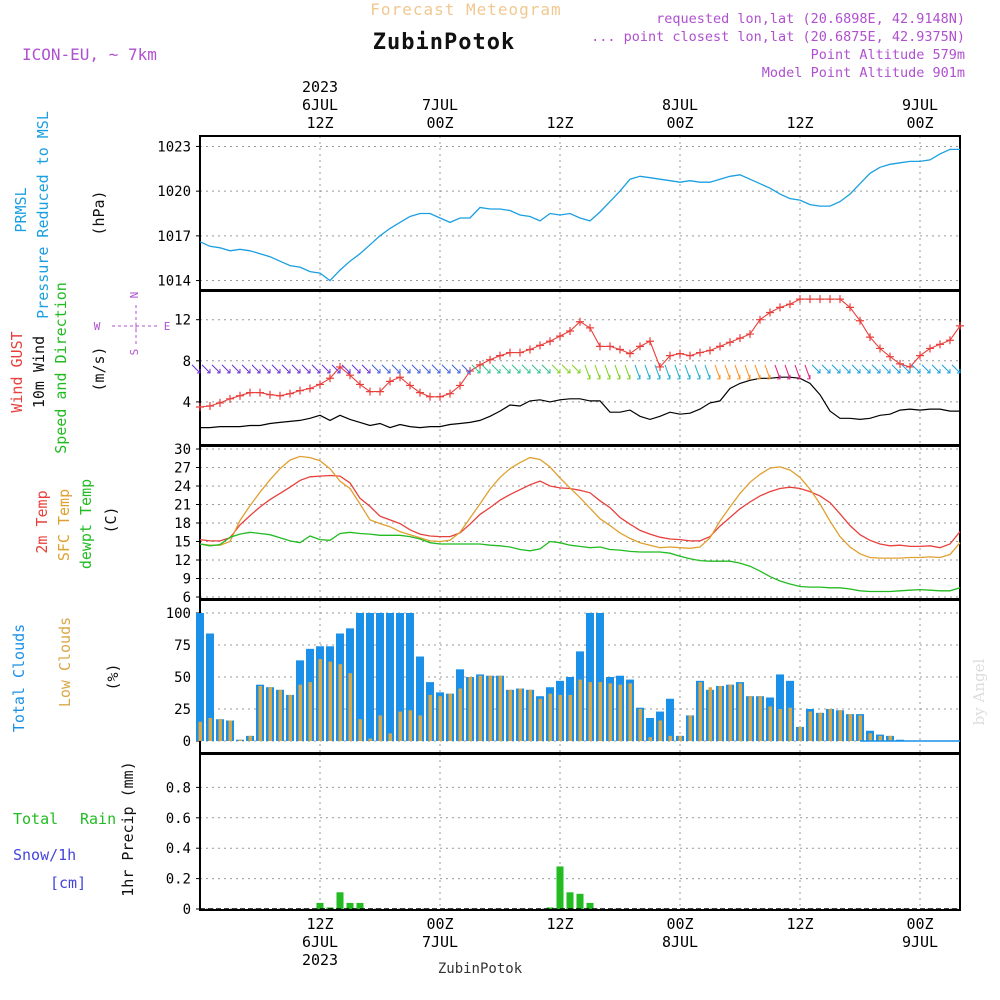 Image resolution: width=1000 pixels, height=1000 pixels. I want to click on y-tick-label: 4, so click(187, 403).